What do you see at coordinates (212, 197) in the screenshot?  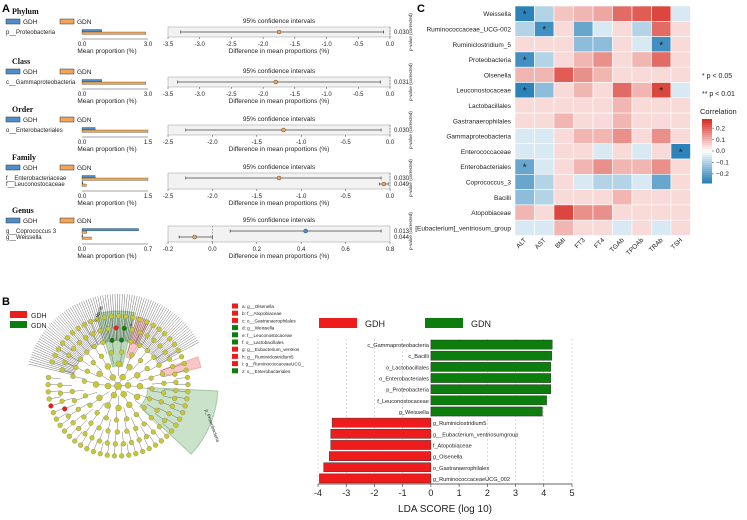 I see `right-tick: -2.0` at bounding box center [212, 197].